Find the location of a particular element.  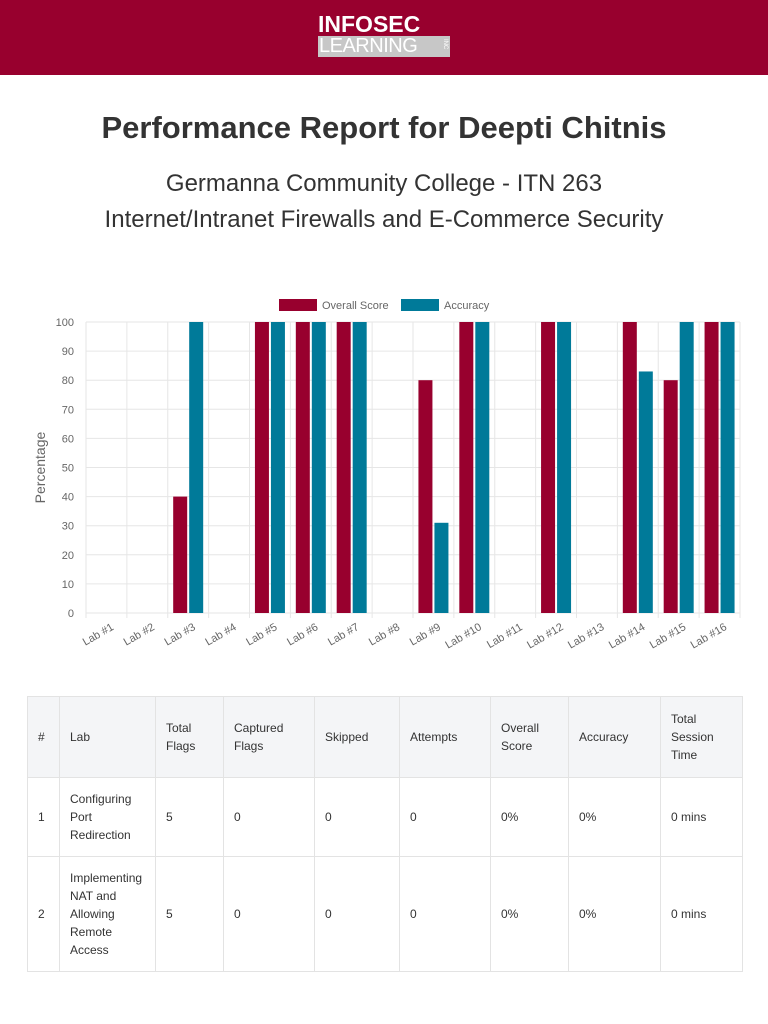

x-tick-label: Lab #3 is located at coordinates (180, 634).